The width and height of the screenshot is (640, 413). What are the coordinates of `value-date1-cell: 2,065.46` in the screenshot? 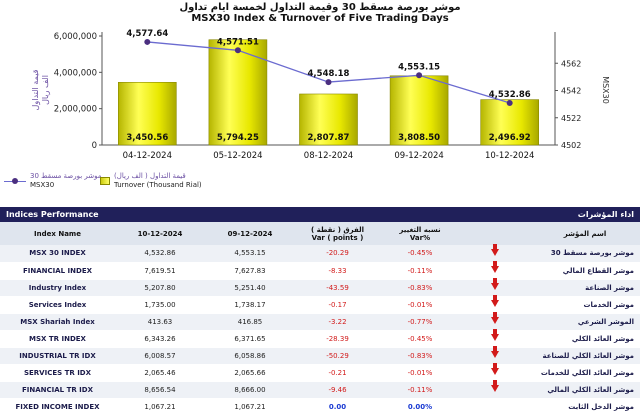 It's located at (160, 373).